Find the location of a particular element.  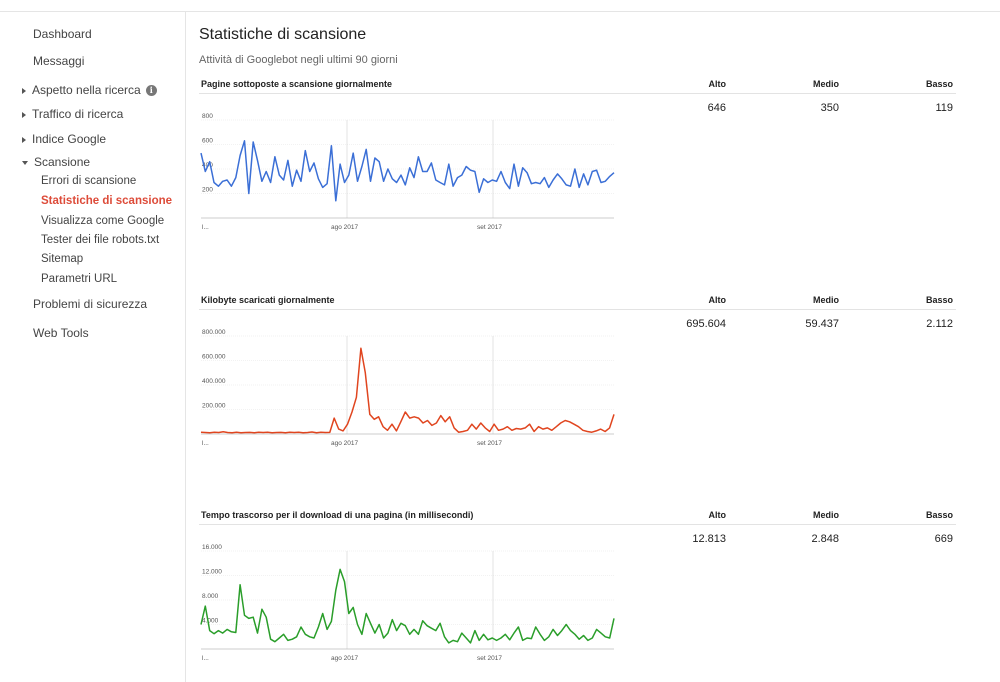

chart-3-stat-medio: 2.848 is located at coordinates (825, 539).